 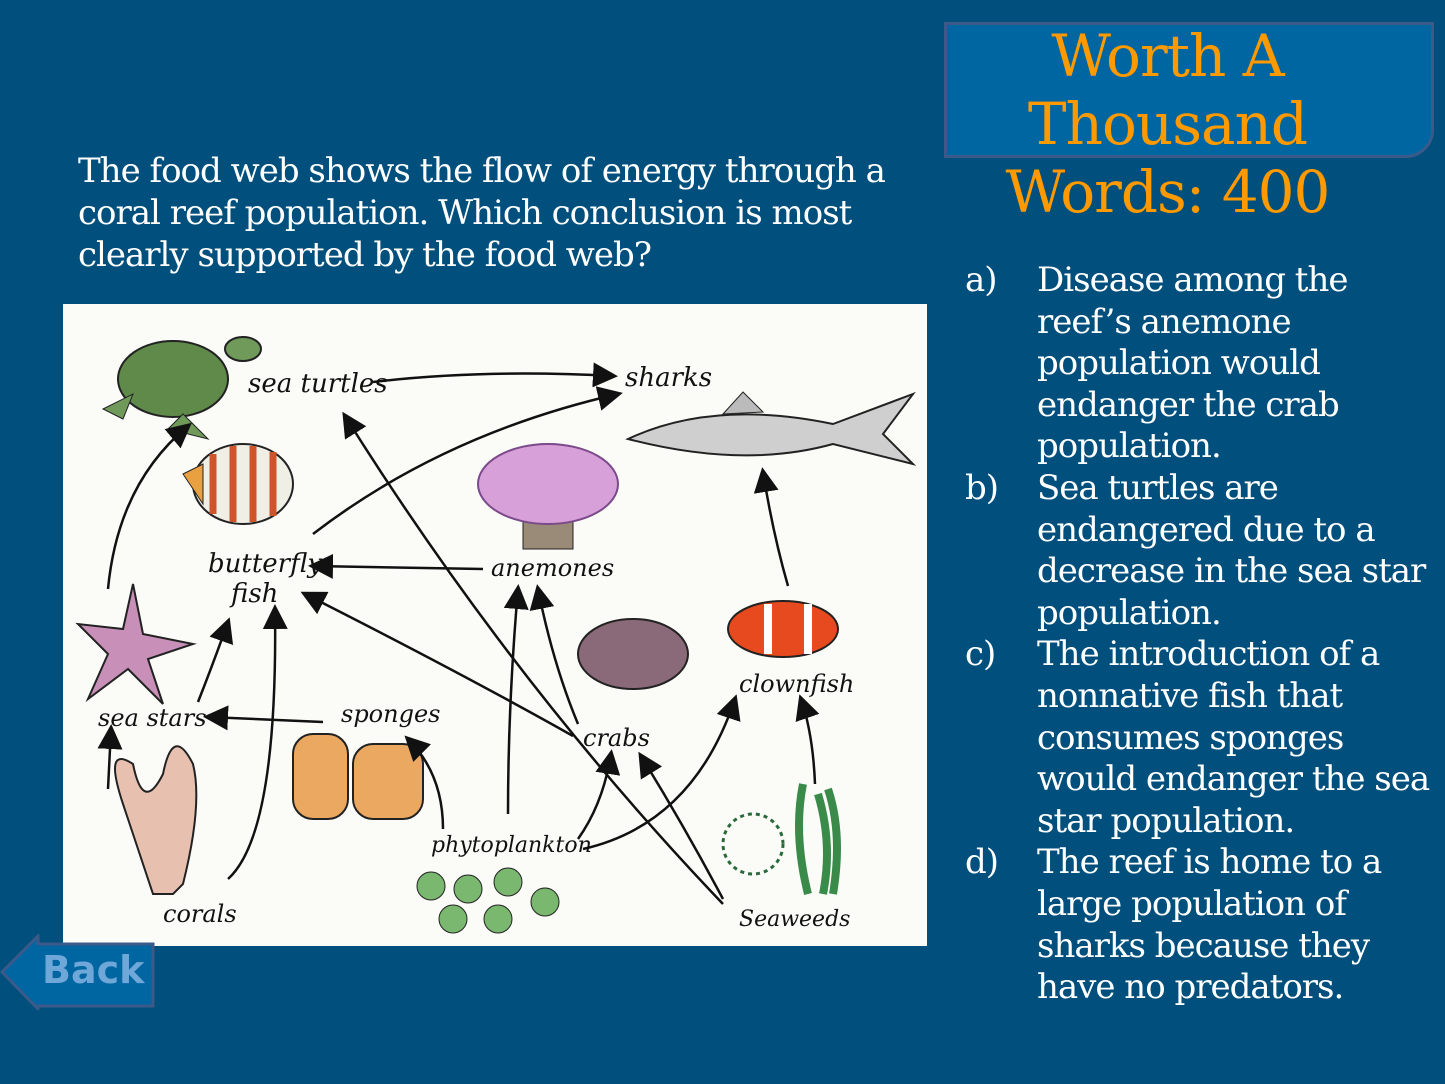 What do you see at coordinates (1167, 90) in the screenshot?
I see `title-line-1: Worth A Thousand` at bounding box center [1167, 90].